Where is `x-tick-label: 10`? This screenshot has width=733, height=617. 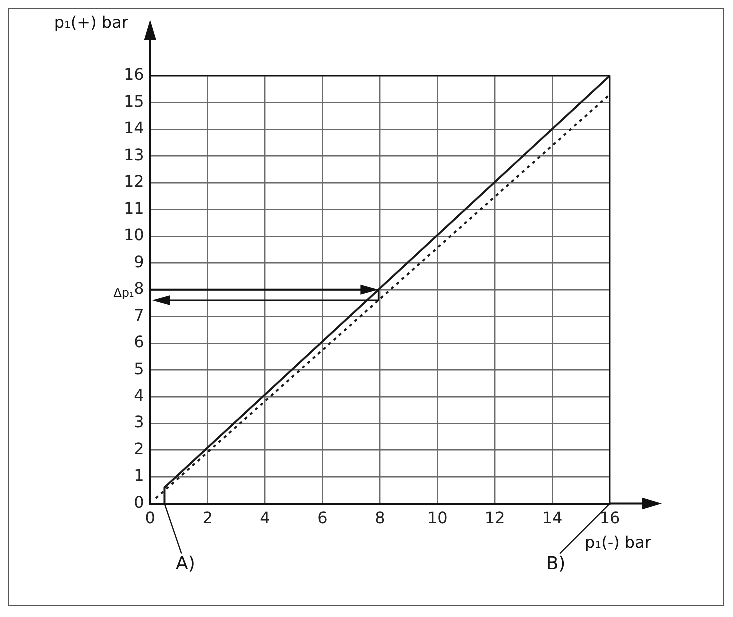
x-tick-label: 10 is located at coordinates (437, 518).